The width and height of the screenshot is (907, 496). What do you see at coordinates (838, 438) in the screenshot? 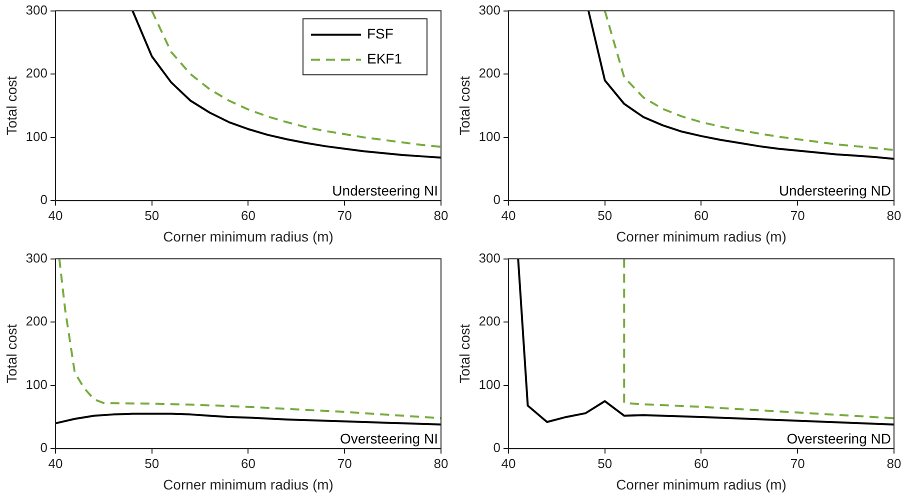
I see `annotation: Oversteering ND` at bounding box center [838, 438].